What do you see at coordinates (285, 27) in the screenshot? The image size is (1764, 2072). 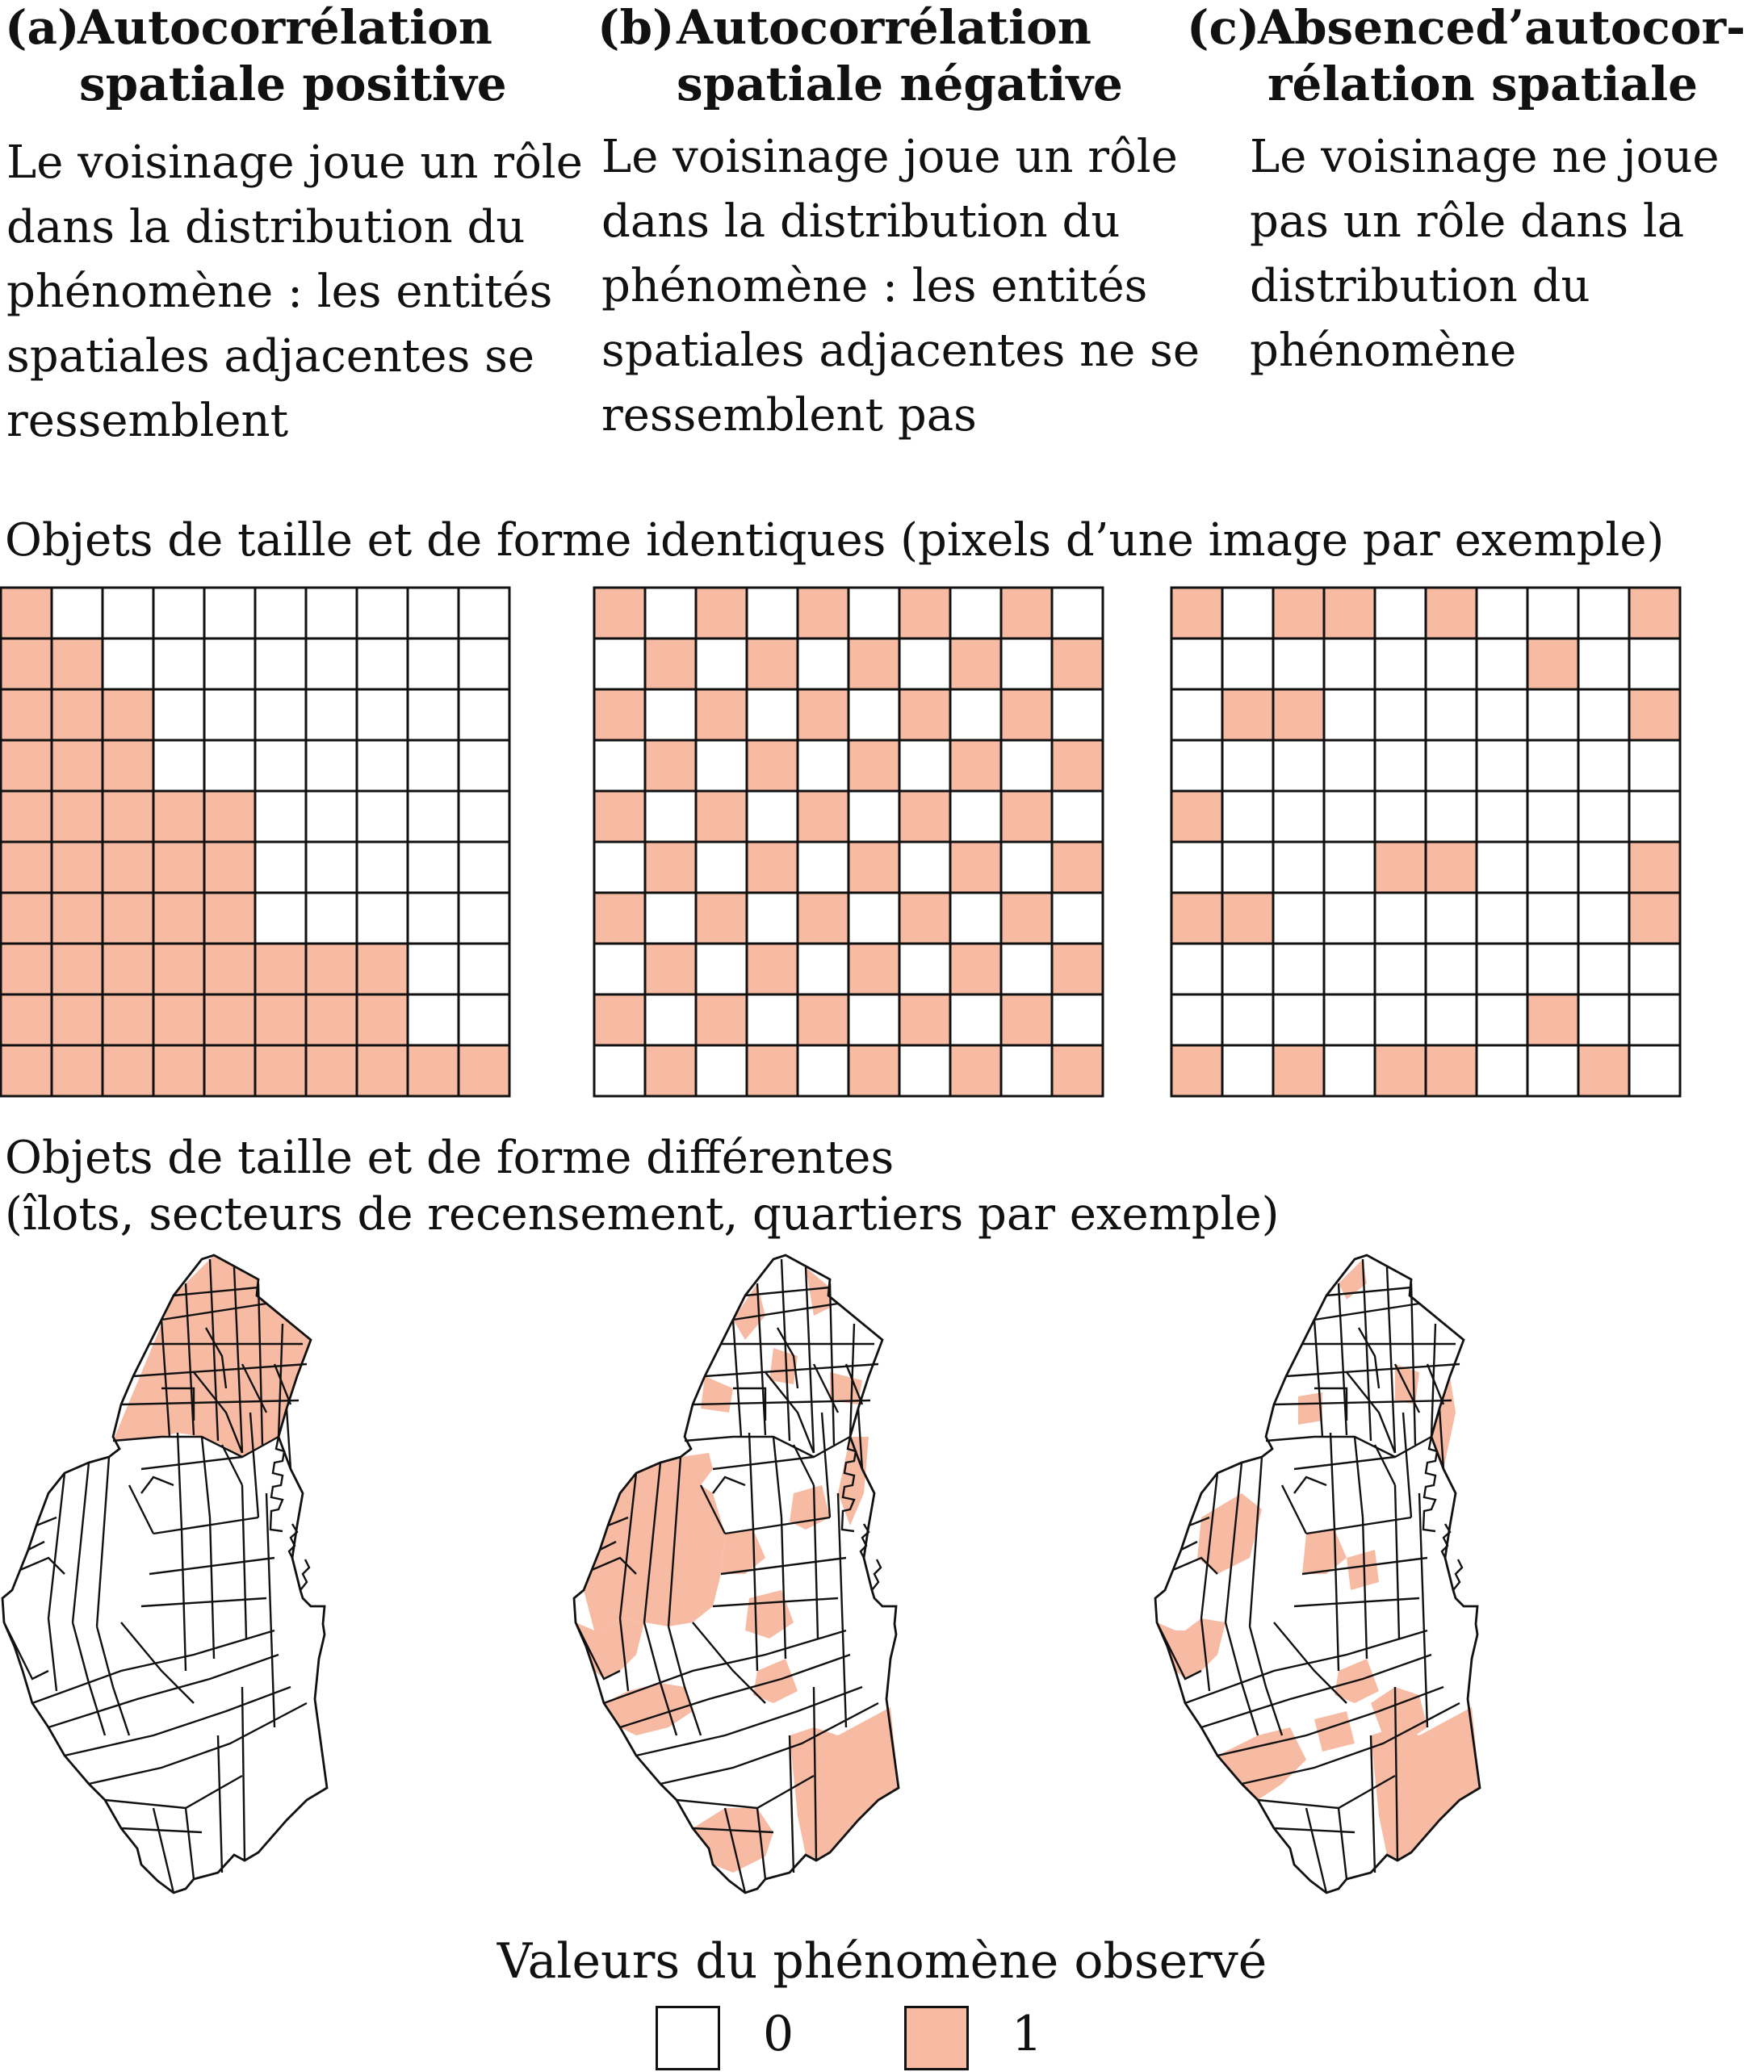 I see `panel-a-title-line1: Autocorrélation` at bounding box center [285, 27].